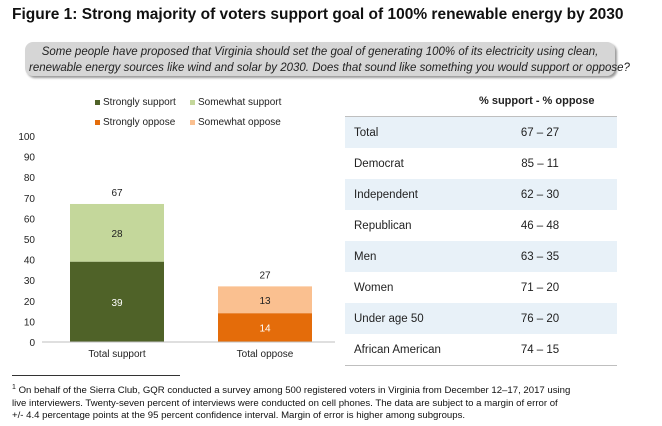 The image size is (662, 426). I want to click on bar-total-label: 27, so click(265, 275).